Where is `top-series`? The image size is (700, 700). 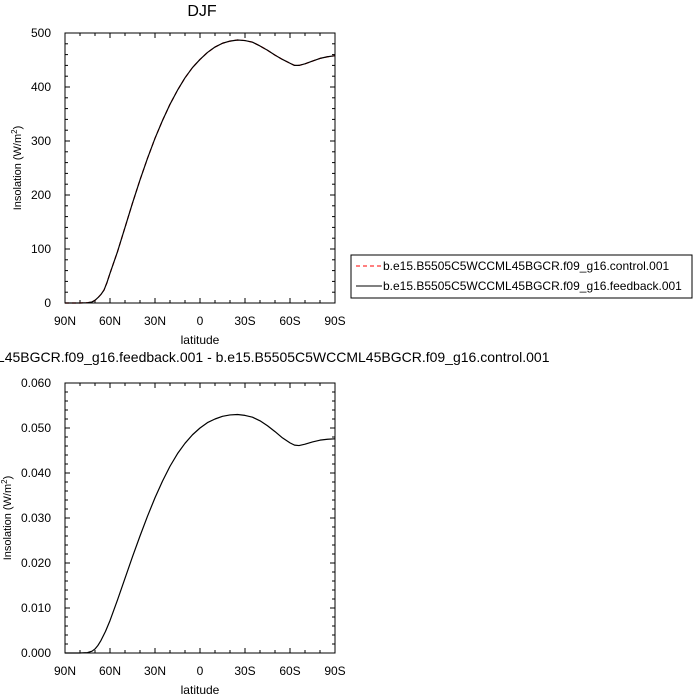
top-series is located at coordinates (200, 171).